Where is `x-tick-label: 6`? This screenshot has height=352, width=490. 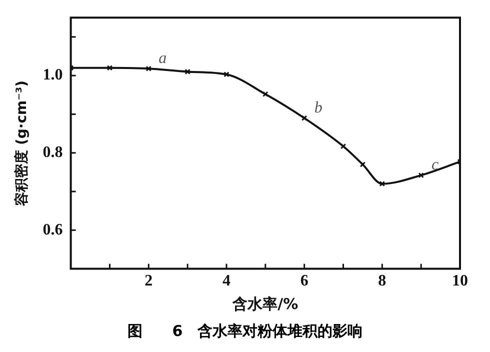
x-tick-label: 6 is located at coordinates (304, 281).